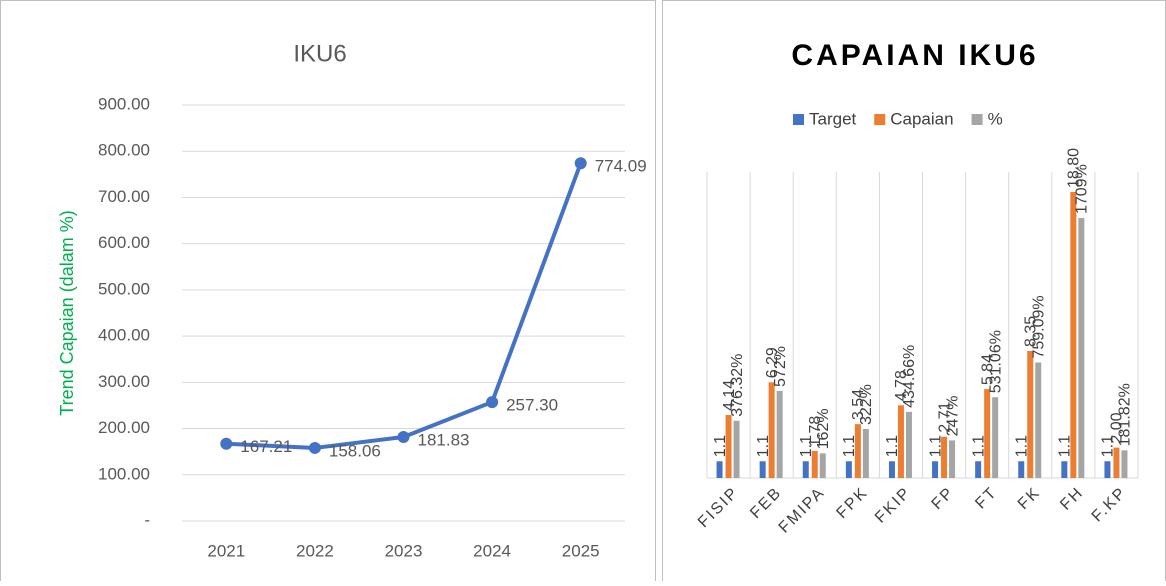  What do you see at coordinates (772, 362) in the screenshot?
I see `data-label: 6.29` at bounding box center [772, 362].